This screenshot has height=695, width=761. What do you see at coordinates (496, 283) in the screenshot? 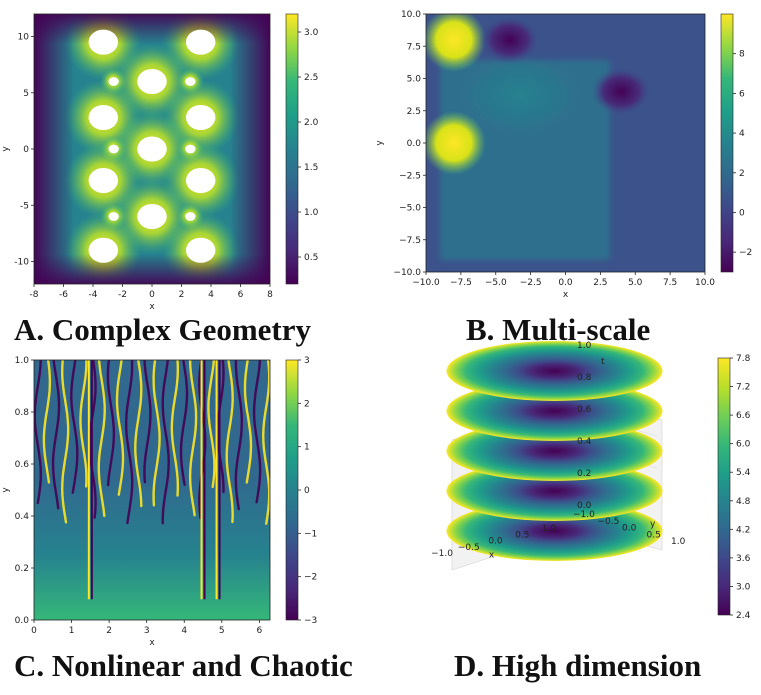
I see `x-tick-label: −5.0` at bounding box center [496, 283].